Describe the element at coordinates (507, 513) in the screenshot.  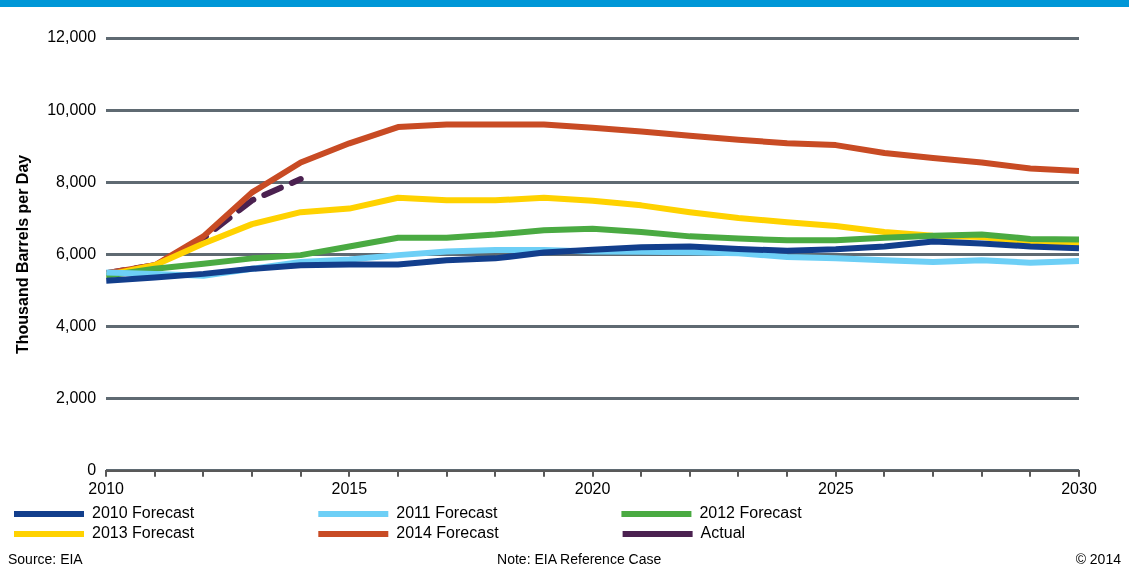
I see `legend-label: 2011 Forecast` at that location.